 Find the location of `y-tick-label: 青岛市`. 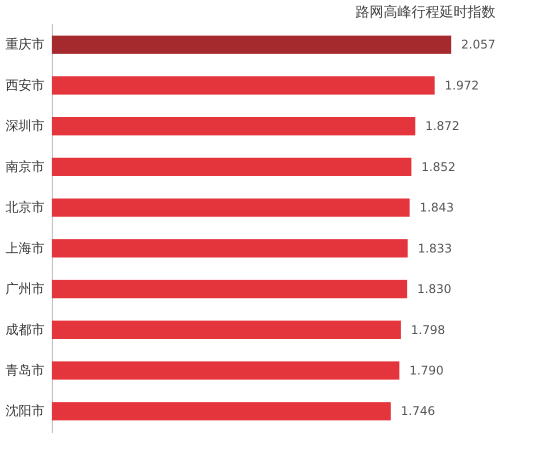

y-tick-label: 青岛市 is located at coordinates (24, 371).